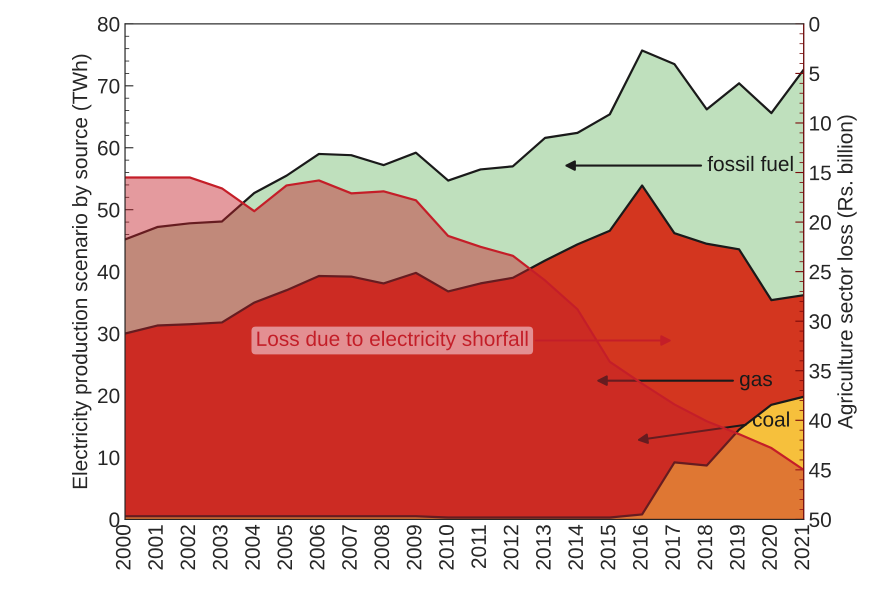 The height and width of the screenshot is (597, 893). What do you see at coordinates (109, 396) in the screenshot?
I see `y-tick-label: 20` at bounding box center [109, 396].